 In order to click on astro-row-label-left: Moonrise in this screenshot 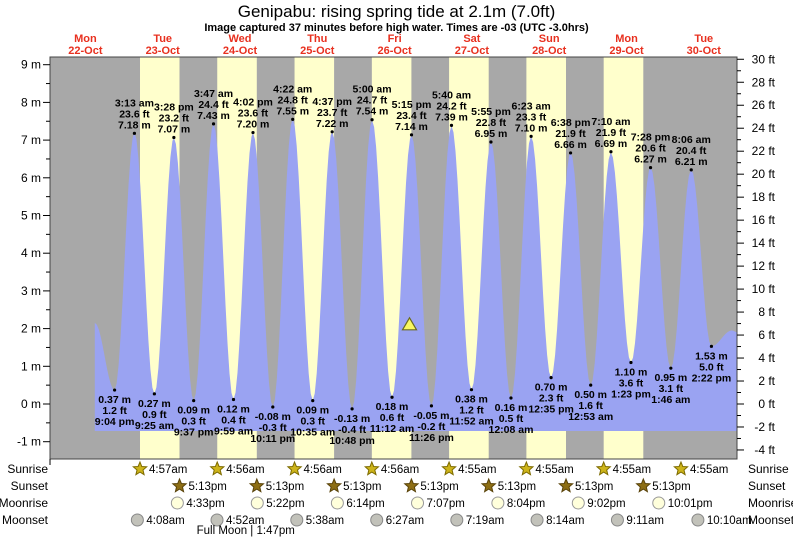, I will do `click(24, 503)`.